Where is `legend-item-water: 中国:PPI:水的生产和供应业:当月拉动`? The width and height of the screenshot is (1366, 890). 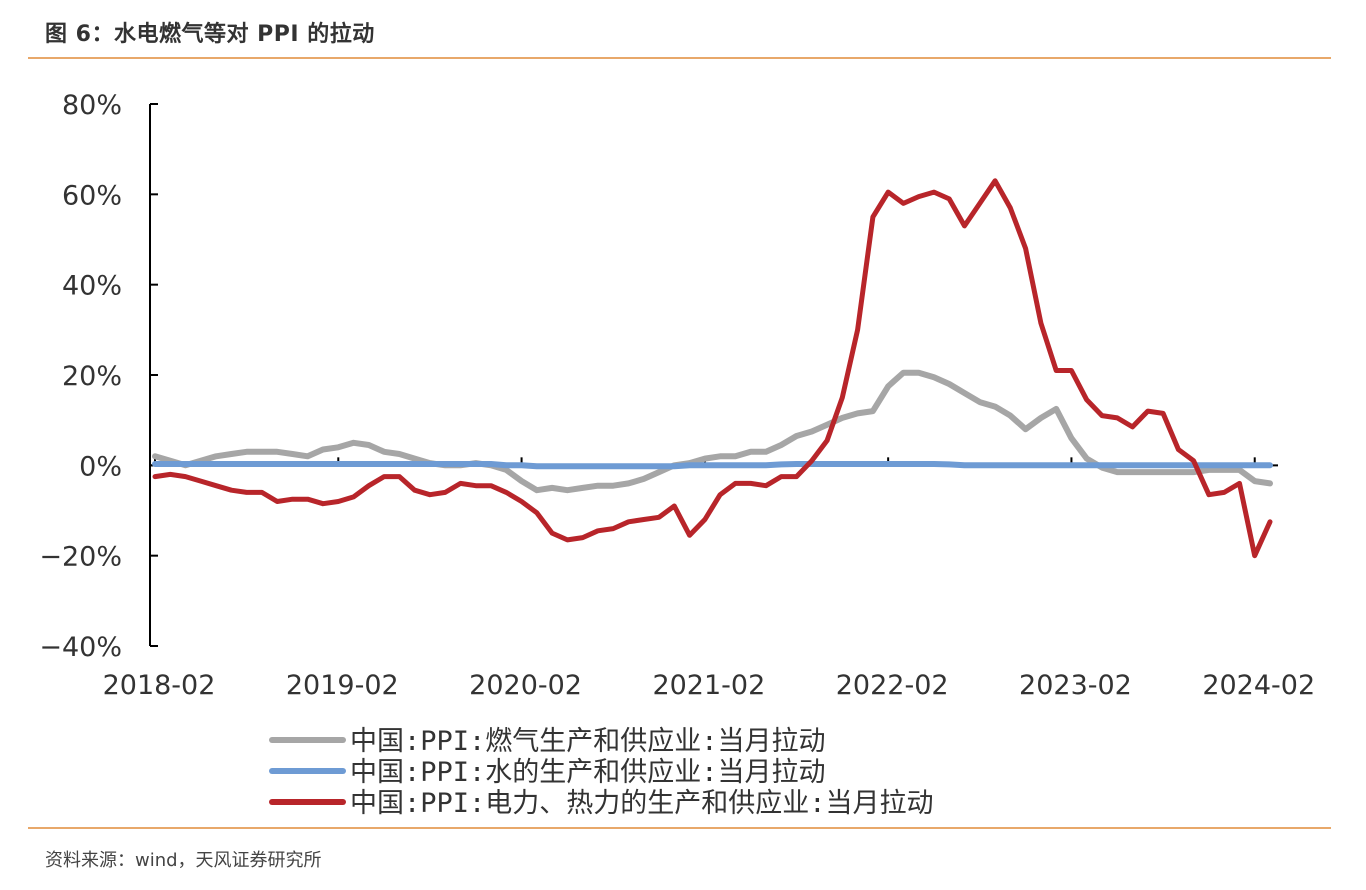
legend-item-water: 中国:PPI:水的生产和供应业:当月拉动 is located at coordinates (547, 772).